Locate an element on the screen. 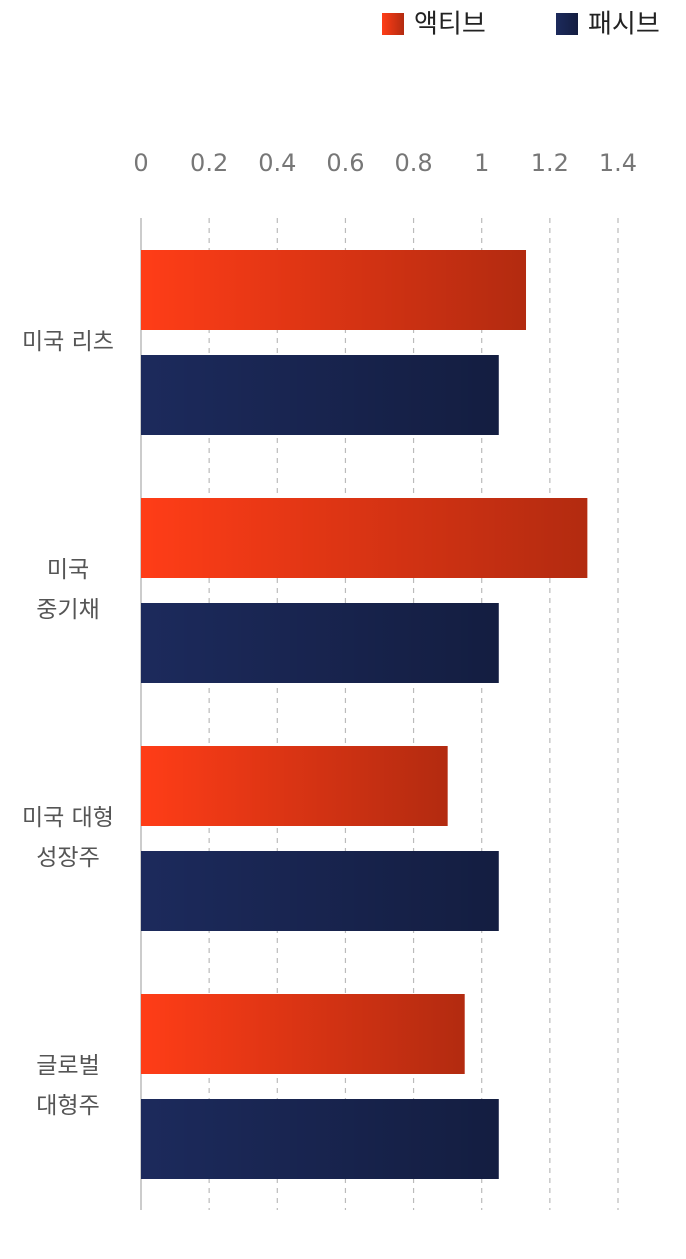  y-tick-label: 미국 대형 성장주 is located at coordinates (68, 838).